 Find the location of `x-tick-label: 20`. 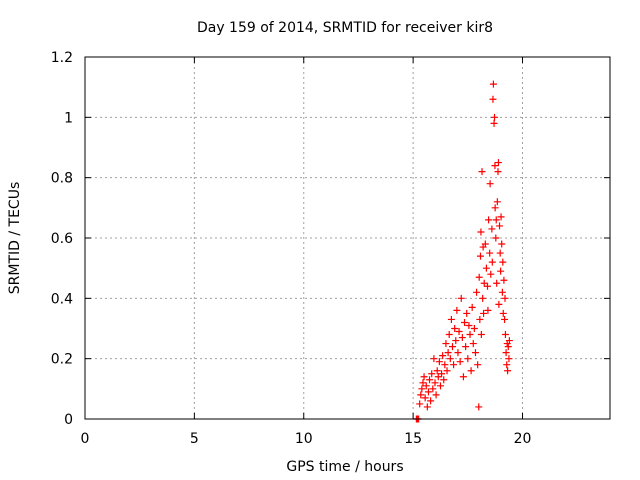

x-tick-label: 20 is located at coordinates (523, 439).